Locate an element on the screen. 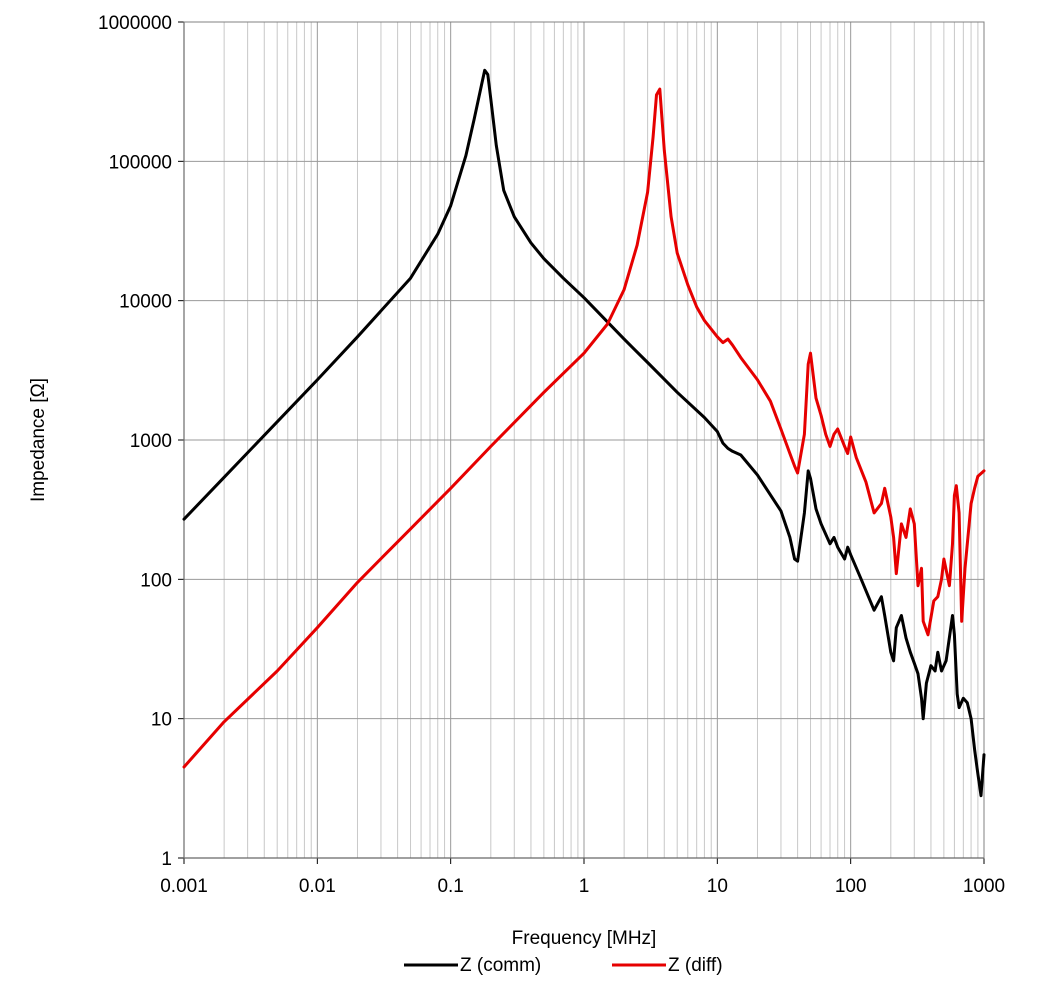 The image size is (1040, 987). x-axis-label: Frequency [MHz] is located at coordinates (584, 938).